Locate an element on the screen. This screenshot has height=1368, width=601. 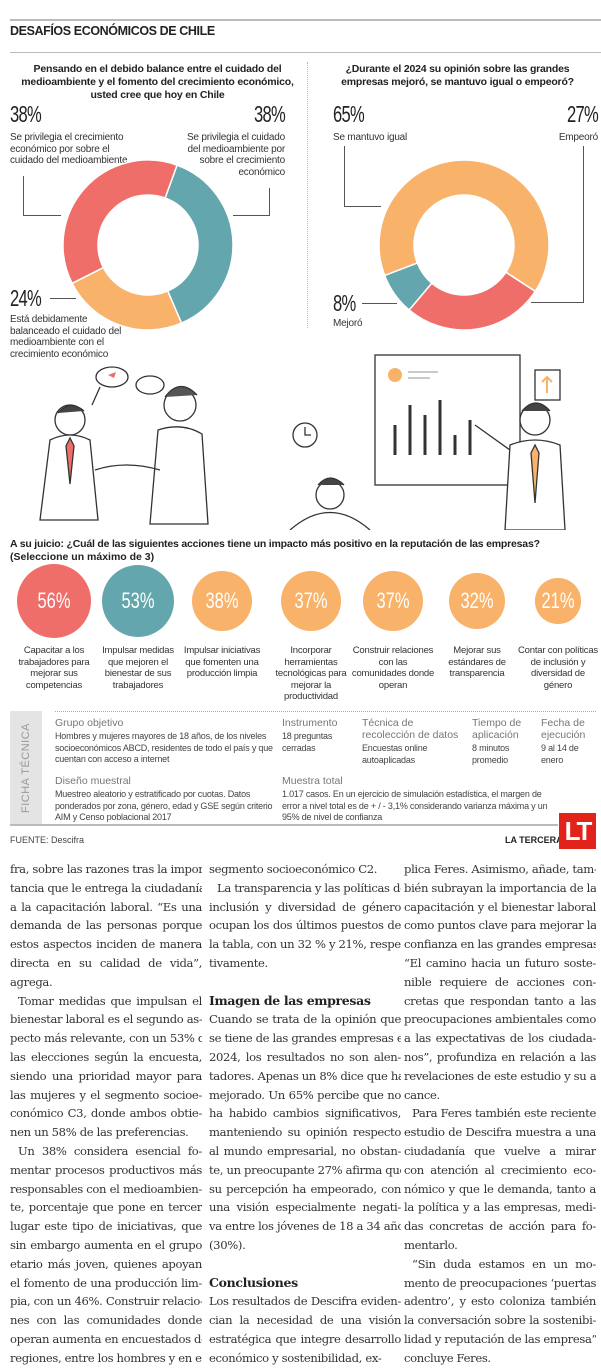
article-line: “Sin duda estamos en un mo- is located at coordinates (504, 1263).